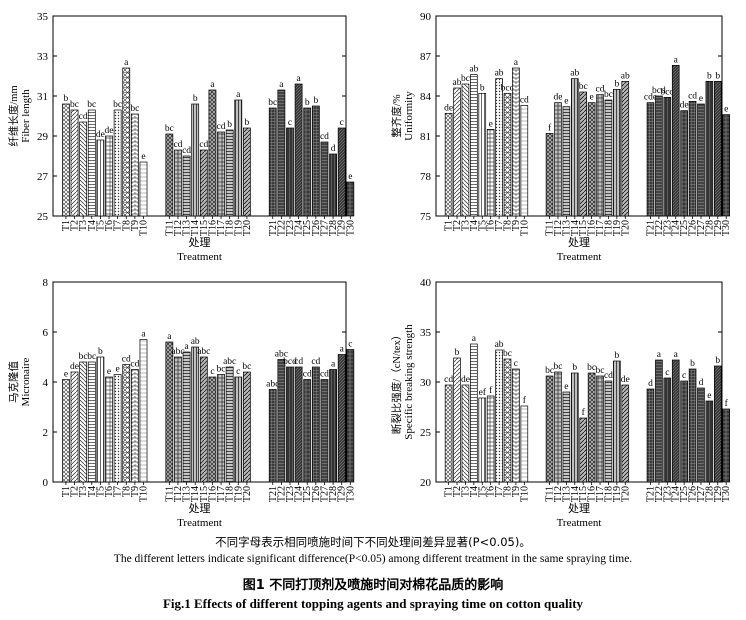 The image size is (746, 620). What do you see at coordinates (134, 426) in the screenshot?
I see `bar-T9` at bounding box center [134, 426].